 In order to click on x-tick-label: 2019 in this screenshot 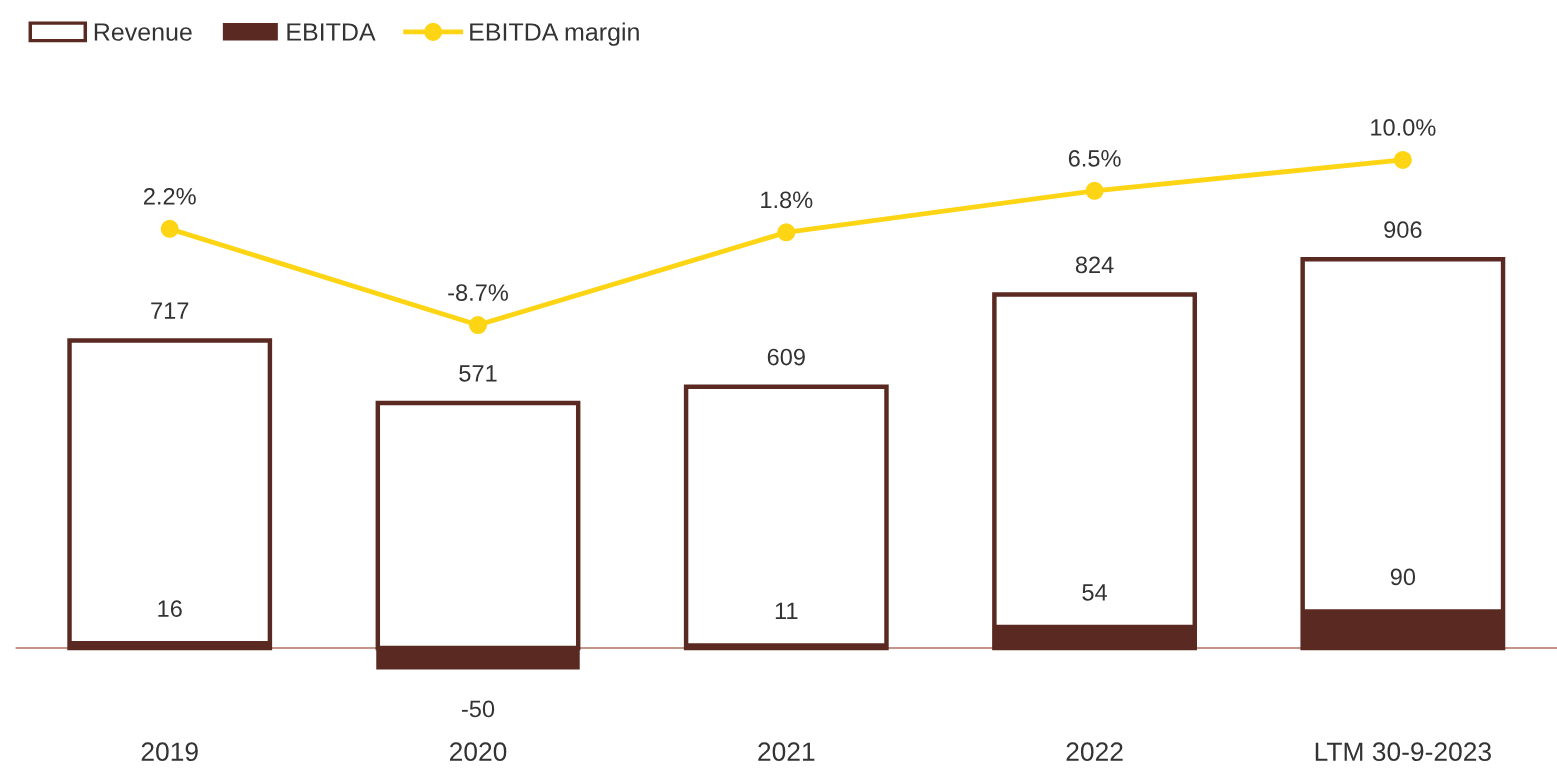, I will do `click(169, 752)`.